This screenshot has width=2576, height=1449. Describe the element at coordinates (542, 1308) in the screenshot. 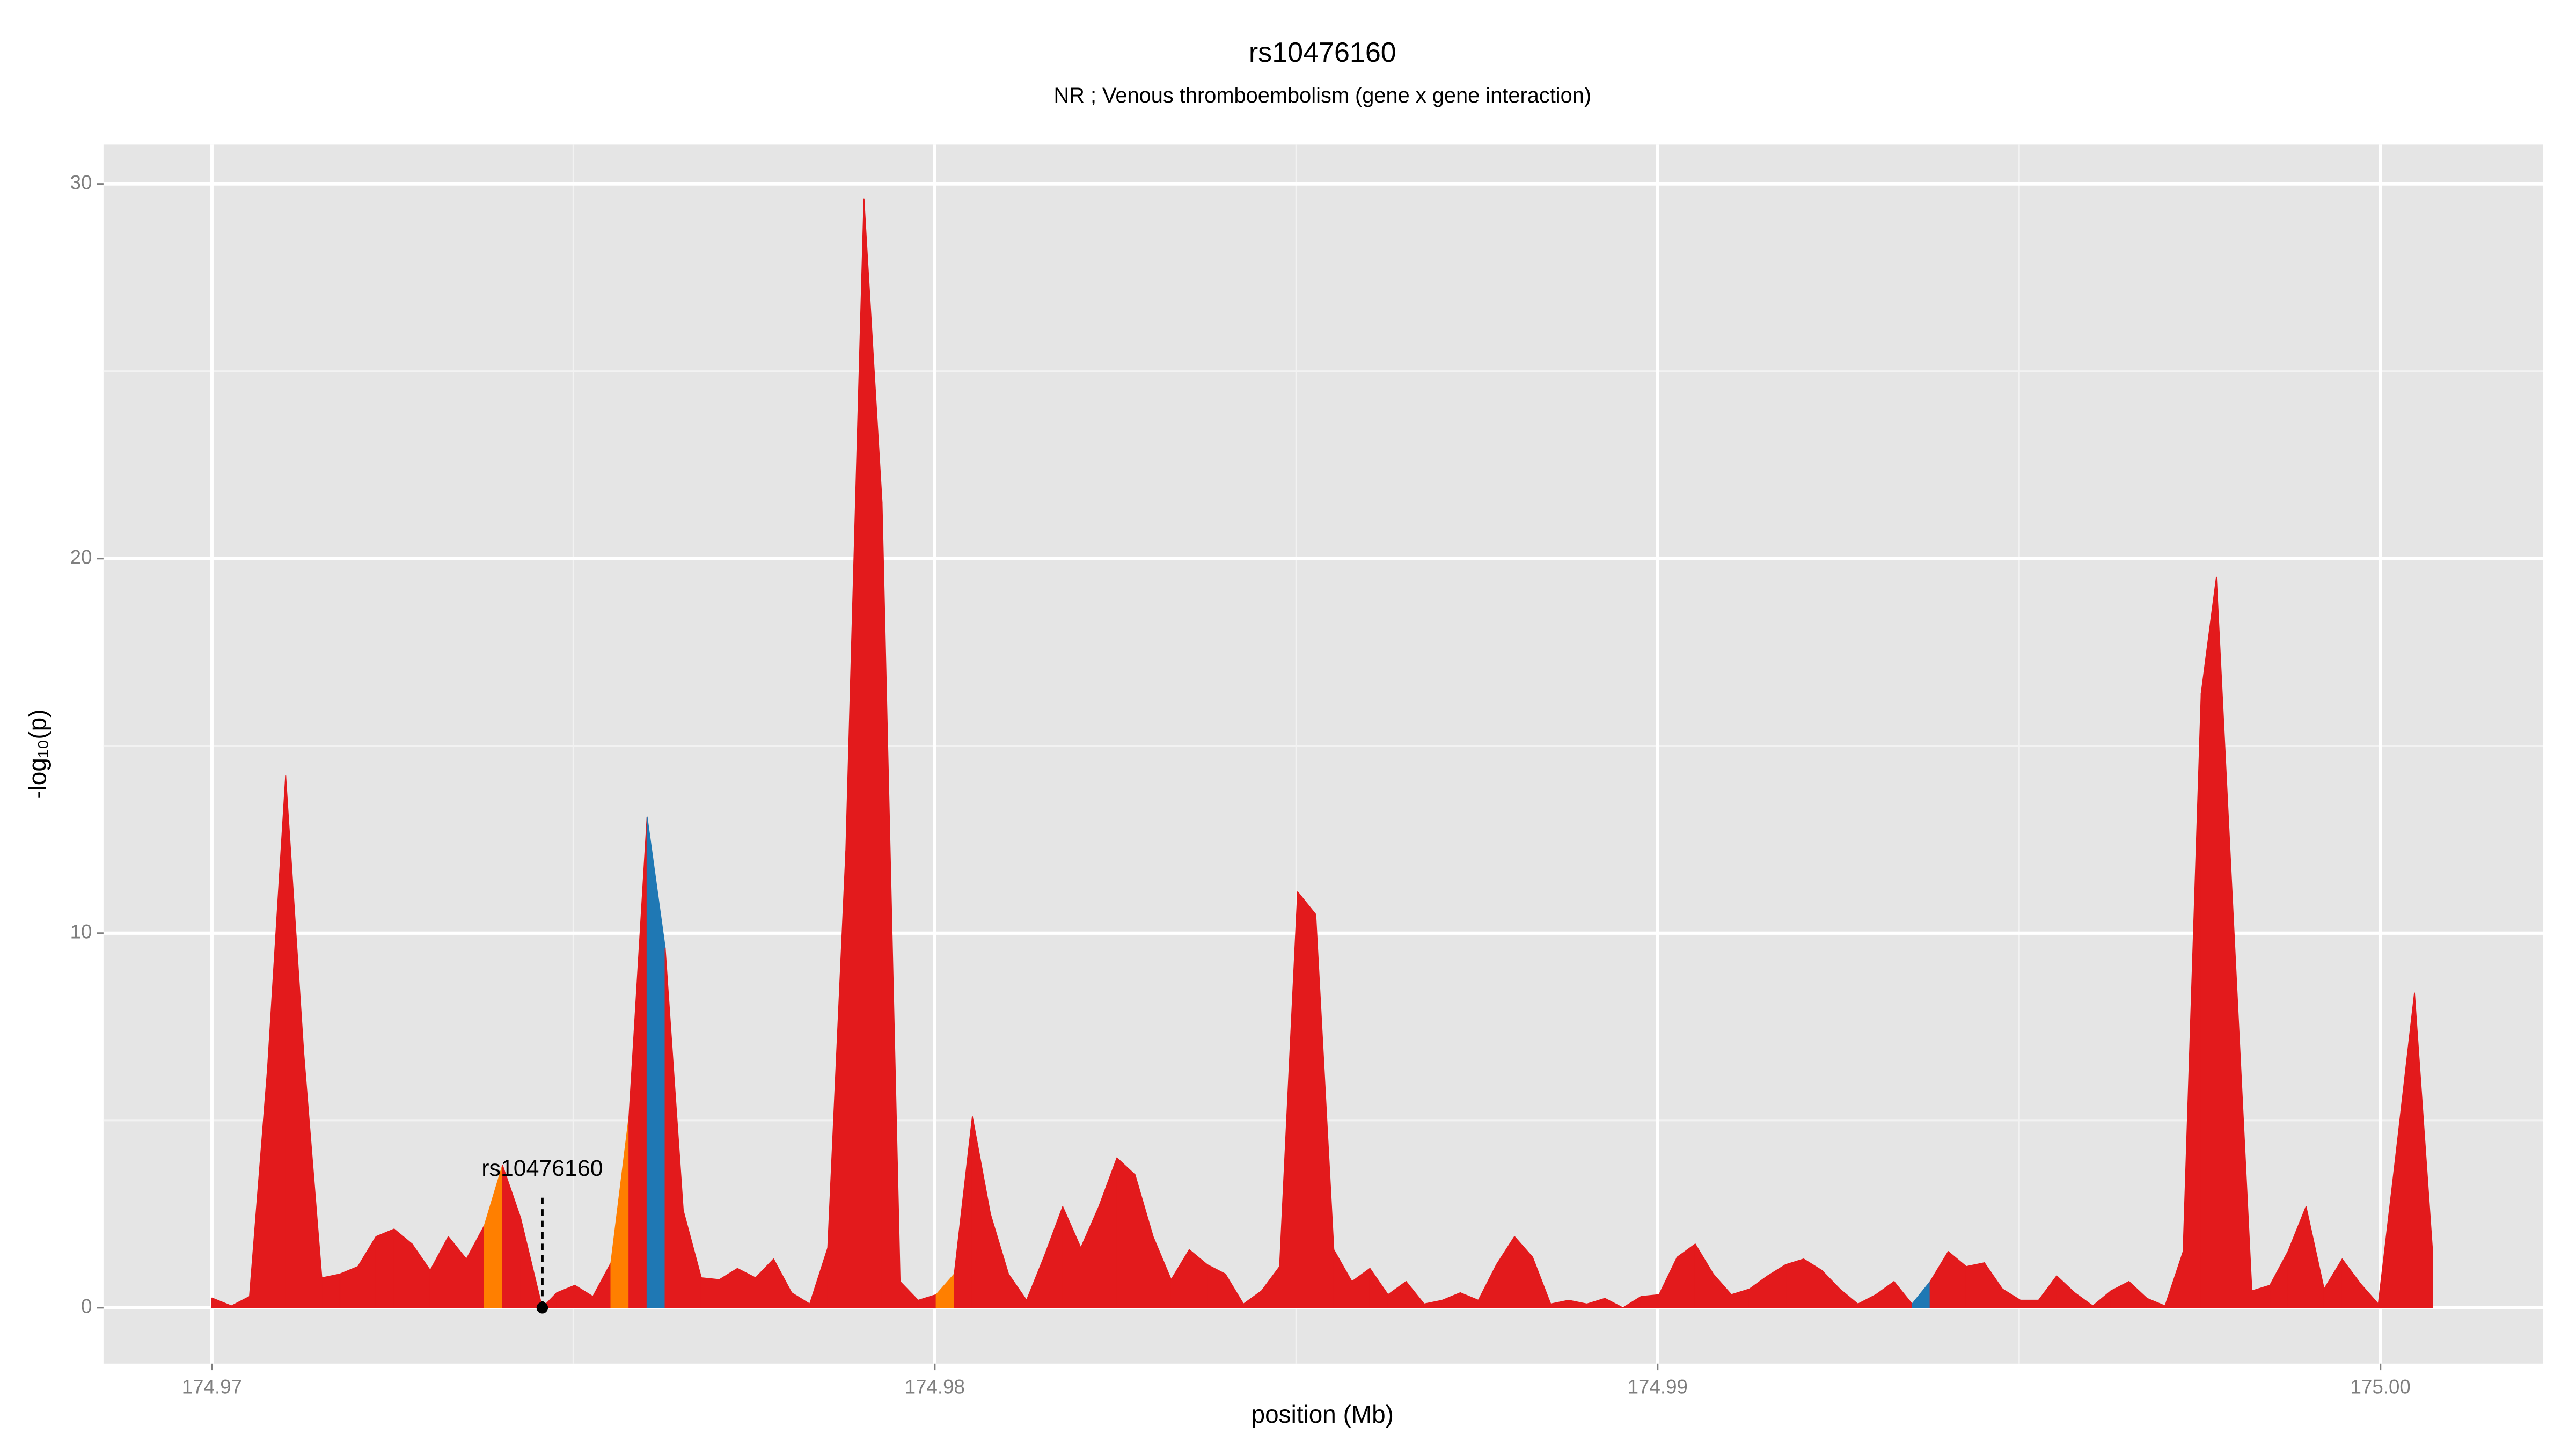

I see `annotation-point` at that location.